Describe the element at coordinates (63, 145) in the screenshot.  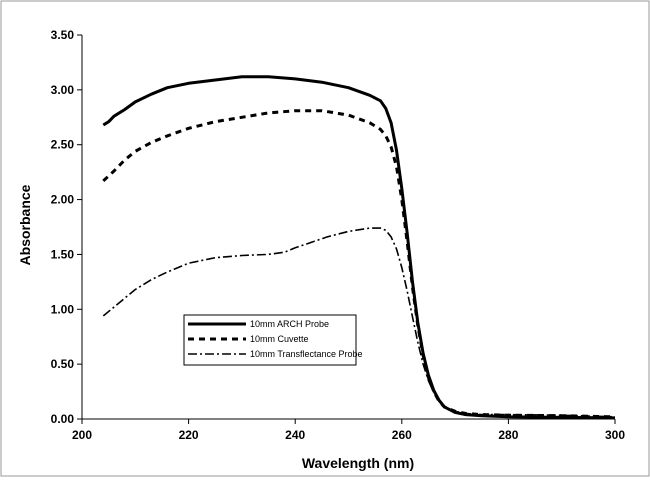
I see `y-tick-label: 2.50` at that location.